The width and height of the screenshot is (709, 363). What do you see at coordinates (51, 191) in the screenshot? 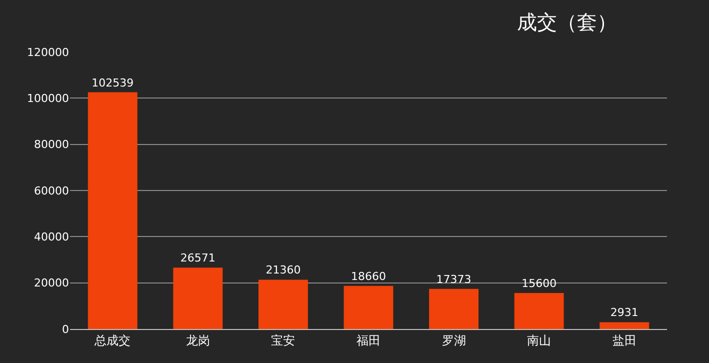
I see `y-tick-label: 60000` at bounding box center [51, 191].